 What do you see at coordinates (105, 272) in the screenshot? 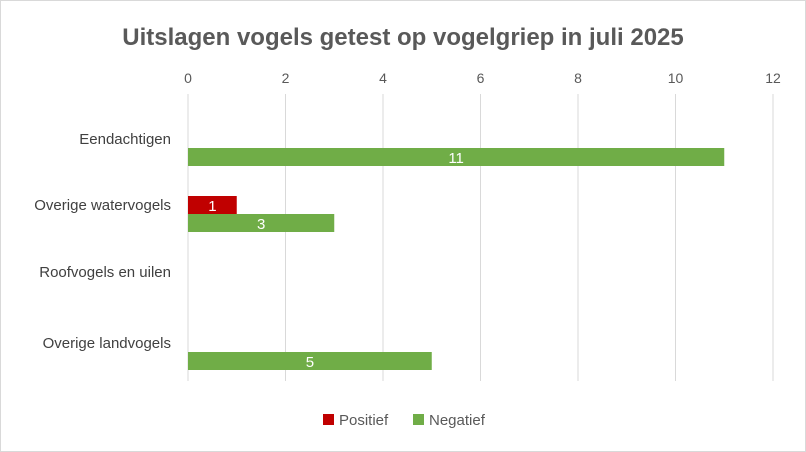
I see `category-label: Roofvogels en uilen` at bounding box center [105, 272].